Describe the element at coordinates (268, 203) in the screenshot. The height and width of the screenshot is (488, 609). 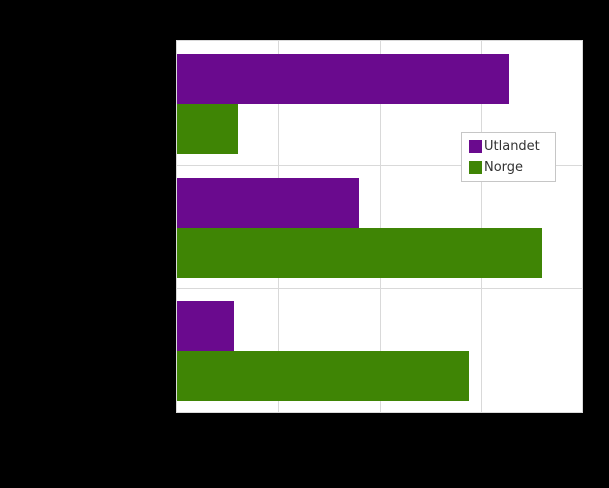
I see `bar-utlandet-group2` at that location.